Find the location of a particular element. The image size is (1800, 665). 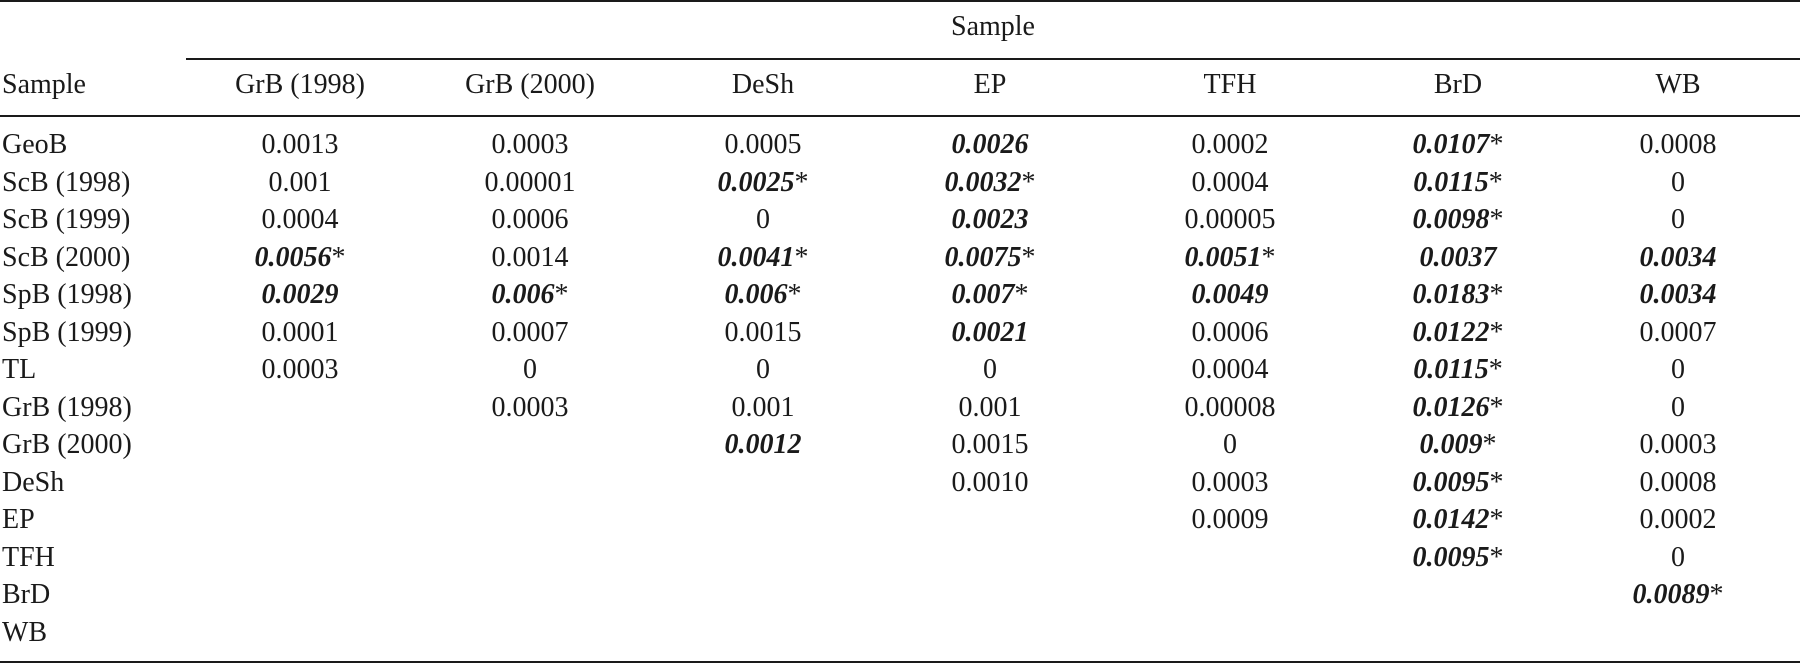

cell-value: 0.0089 is located at coordinates (1671, 594).